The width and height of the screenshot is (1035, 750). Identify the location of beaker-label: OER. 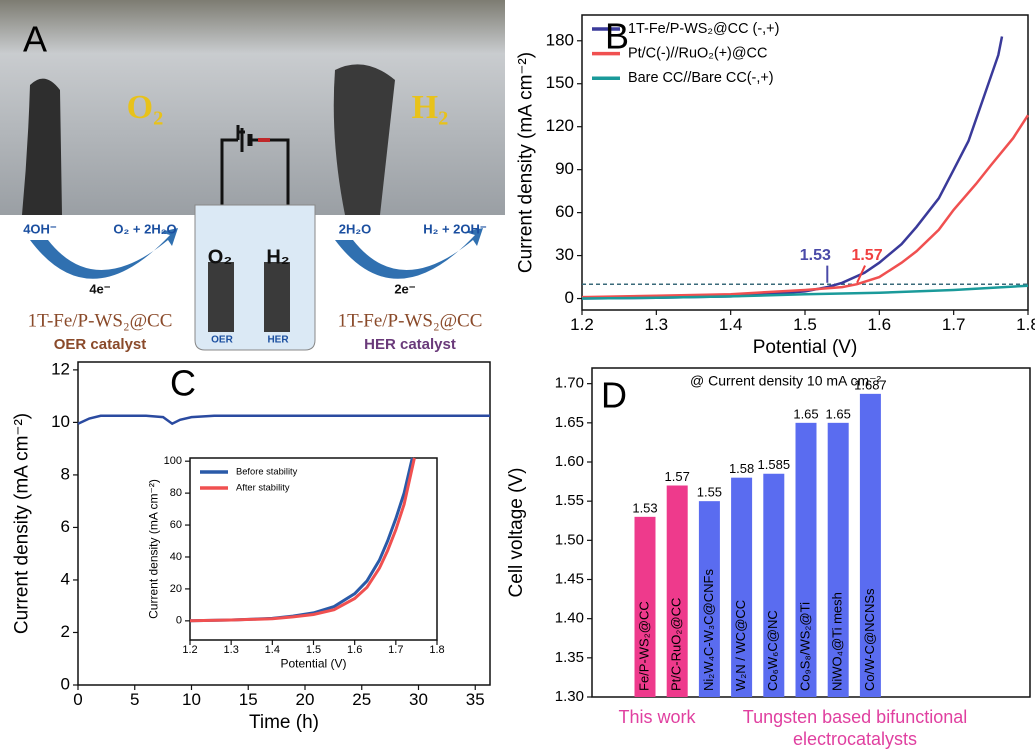
(222, 340).